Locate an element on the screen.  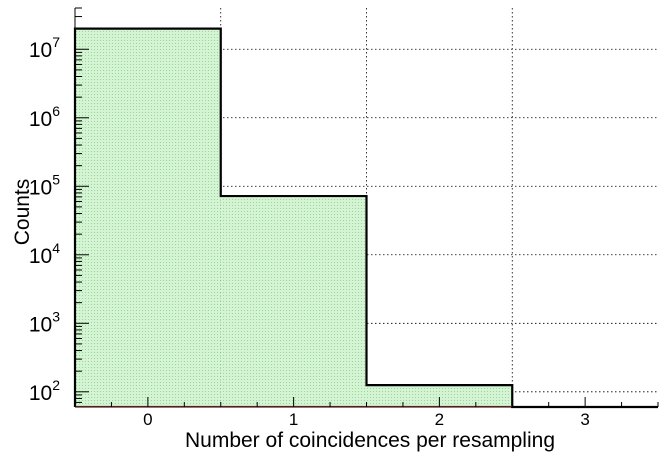
y-tick-label: 10² is located at coordinates (44, 391).